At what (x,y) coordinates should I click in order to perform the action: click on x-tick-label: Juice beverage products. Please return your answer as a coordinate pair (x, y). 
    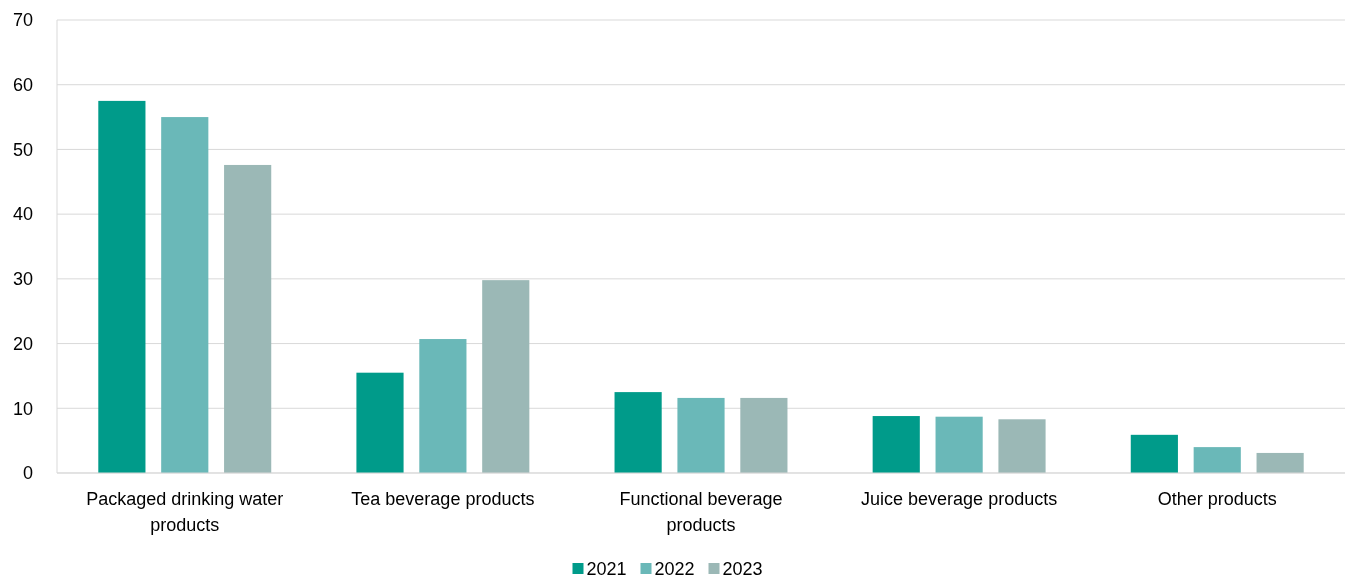
    Looking at the image, I should click on (959, 499).